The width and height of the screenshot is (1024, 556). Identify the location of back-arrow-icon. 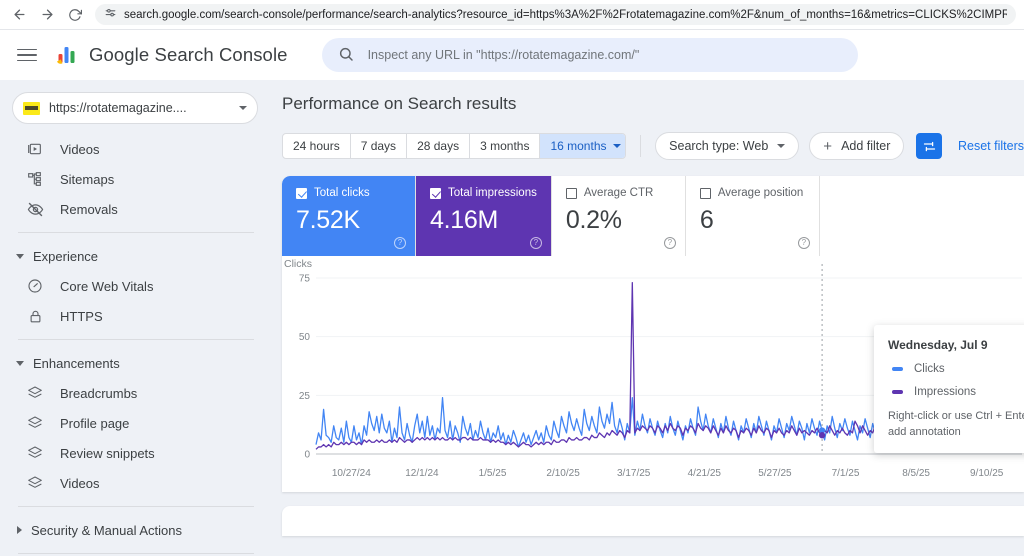
(19, 15).